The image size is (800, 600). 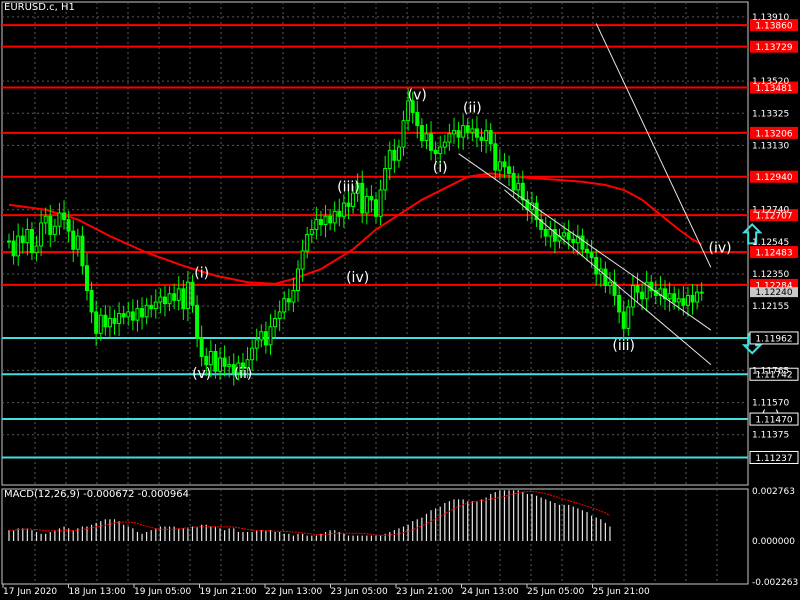 I want to click on price-tick-label: 1.12740, so click(x=770, y=211).